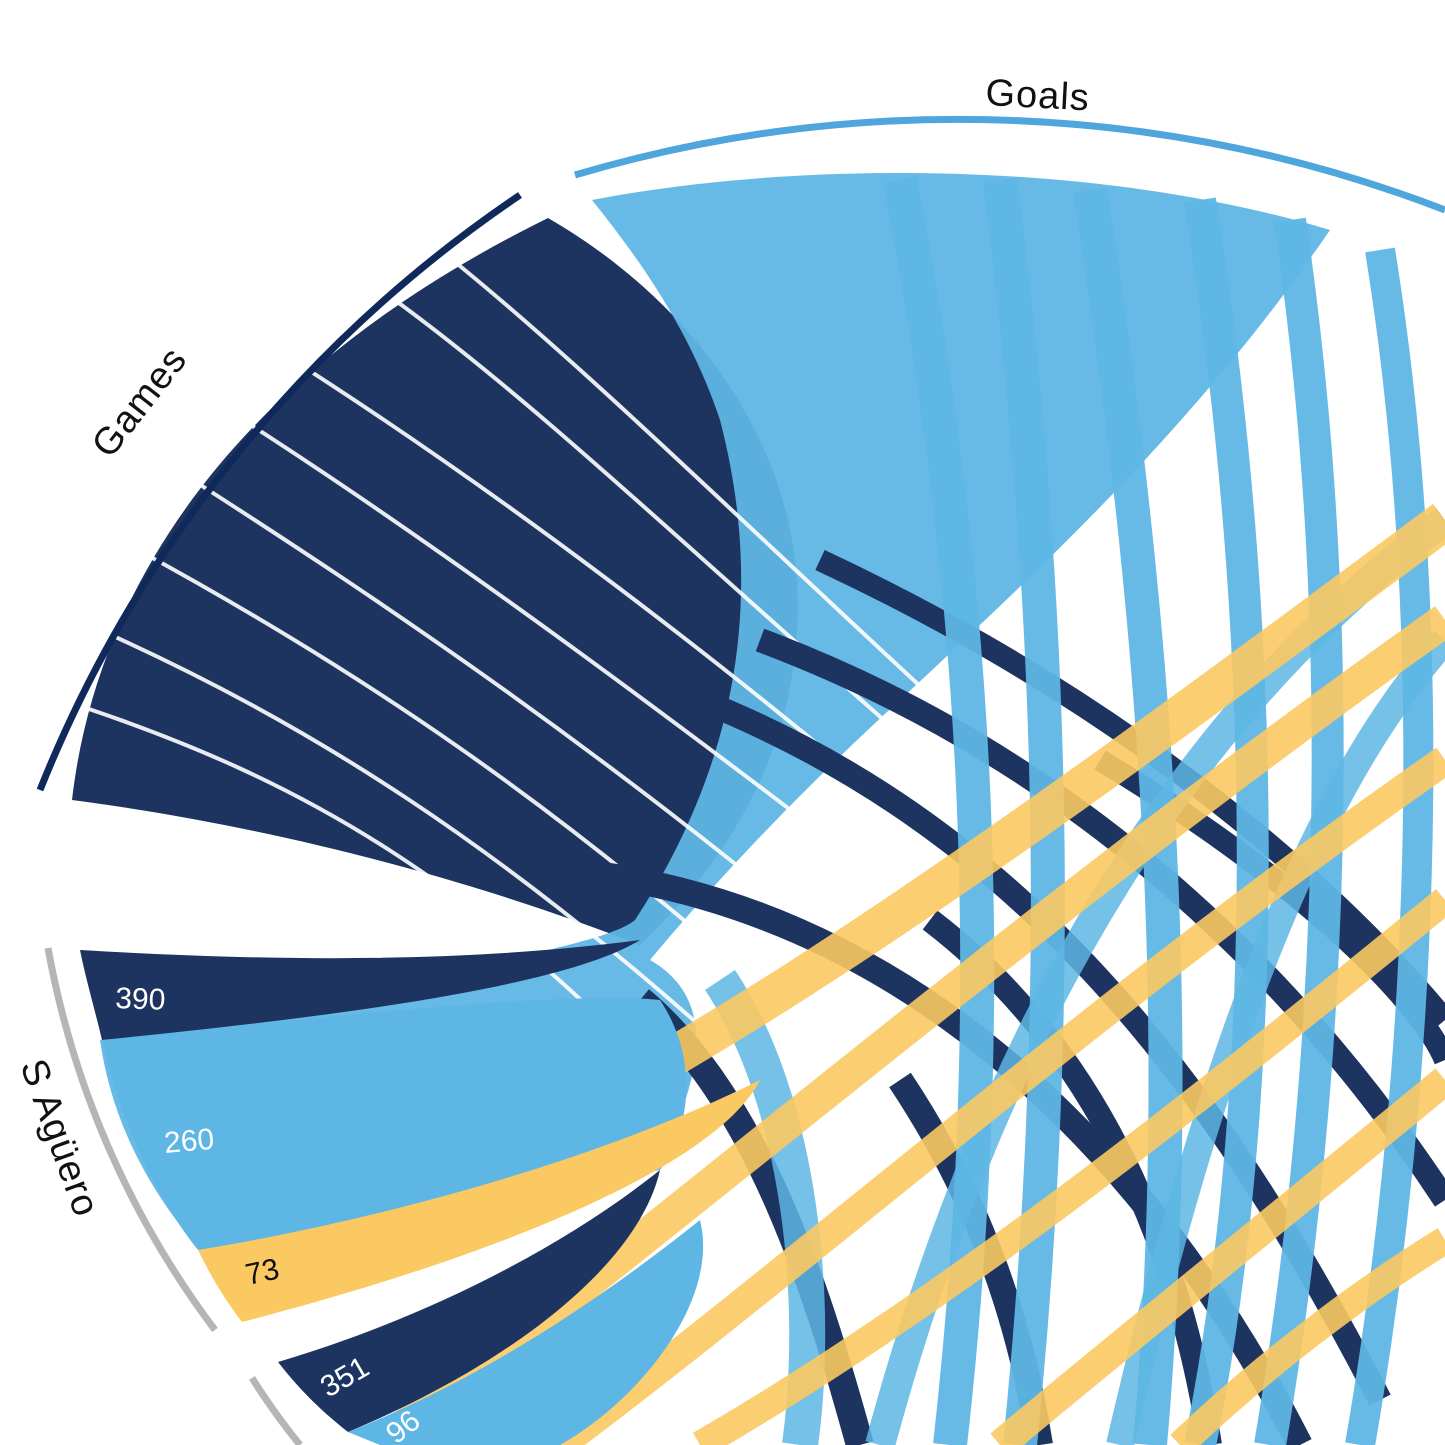  Describe the element at coordinates (189, 1141) in the screenshot. I see `value-label-goals-player-1: 260` at that location.